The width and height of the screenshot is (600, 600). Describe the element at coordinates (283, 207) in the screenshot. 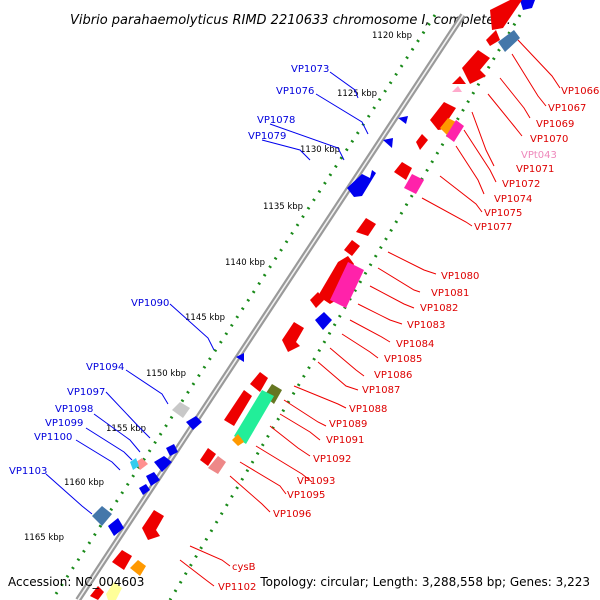

I see `scale-label: 1135 kbp` at that location.